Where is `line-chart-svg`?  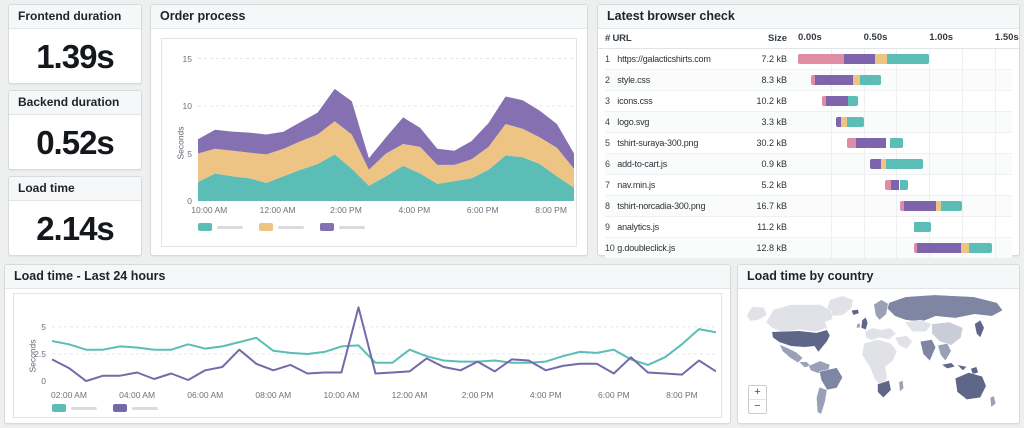
line-chart-svg is located at coordinates (384, 344).